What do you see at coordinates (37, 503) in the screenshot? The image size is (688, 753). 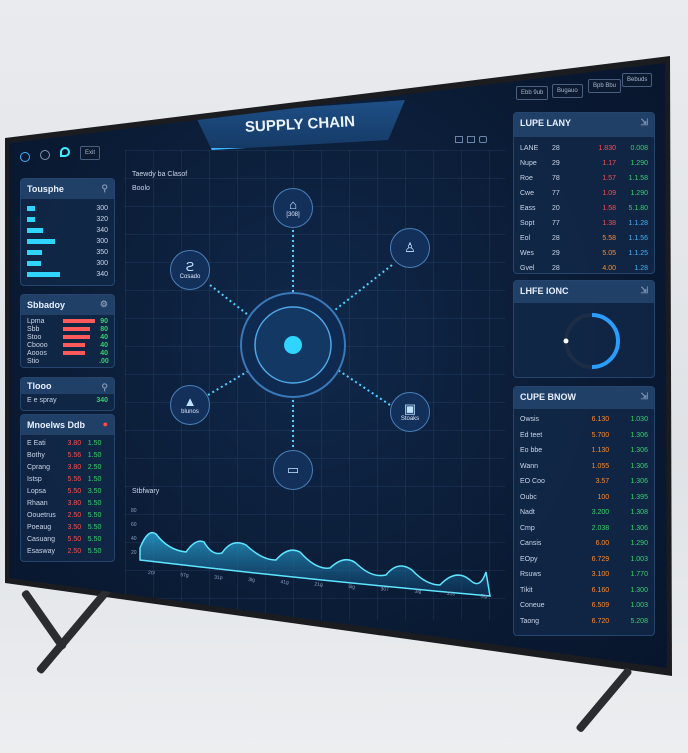 I see `row-label: Rhaan` at bounding box center [37, 503].